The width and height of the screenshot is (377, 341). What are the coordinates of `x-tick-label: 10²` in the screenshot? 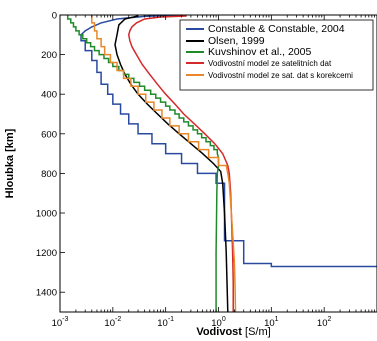 It's located at (324, 322).